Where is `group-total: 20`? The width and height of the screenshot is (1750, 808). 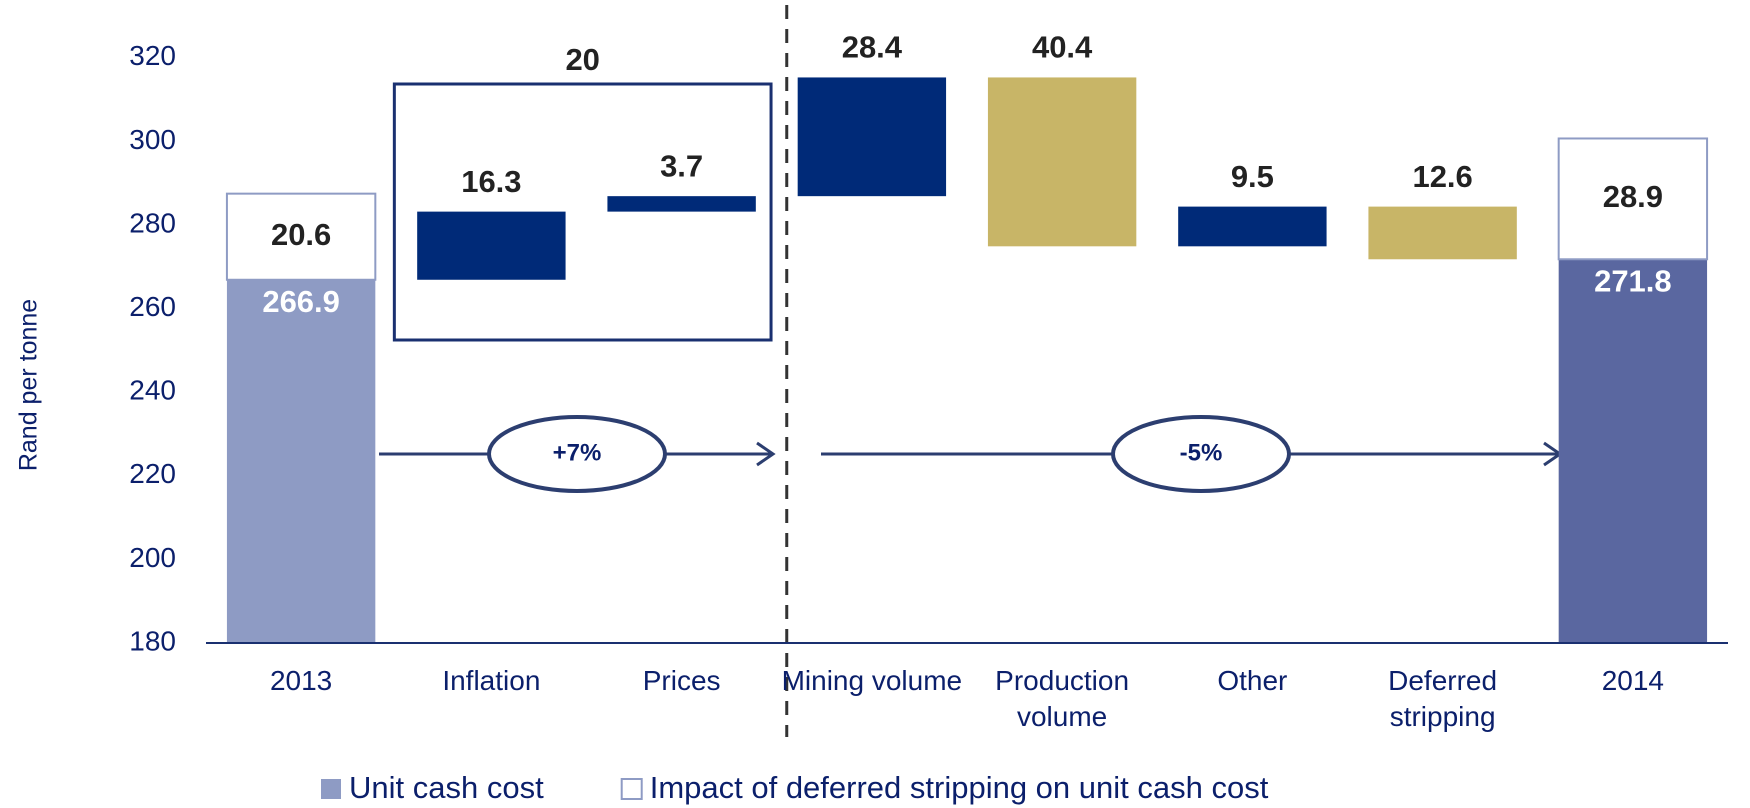 group-total: 20 is located at coordinates (582, 59).